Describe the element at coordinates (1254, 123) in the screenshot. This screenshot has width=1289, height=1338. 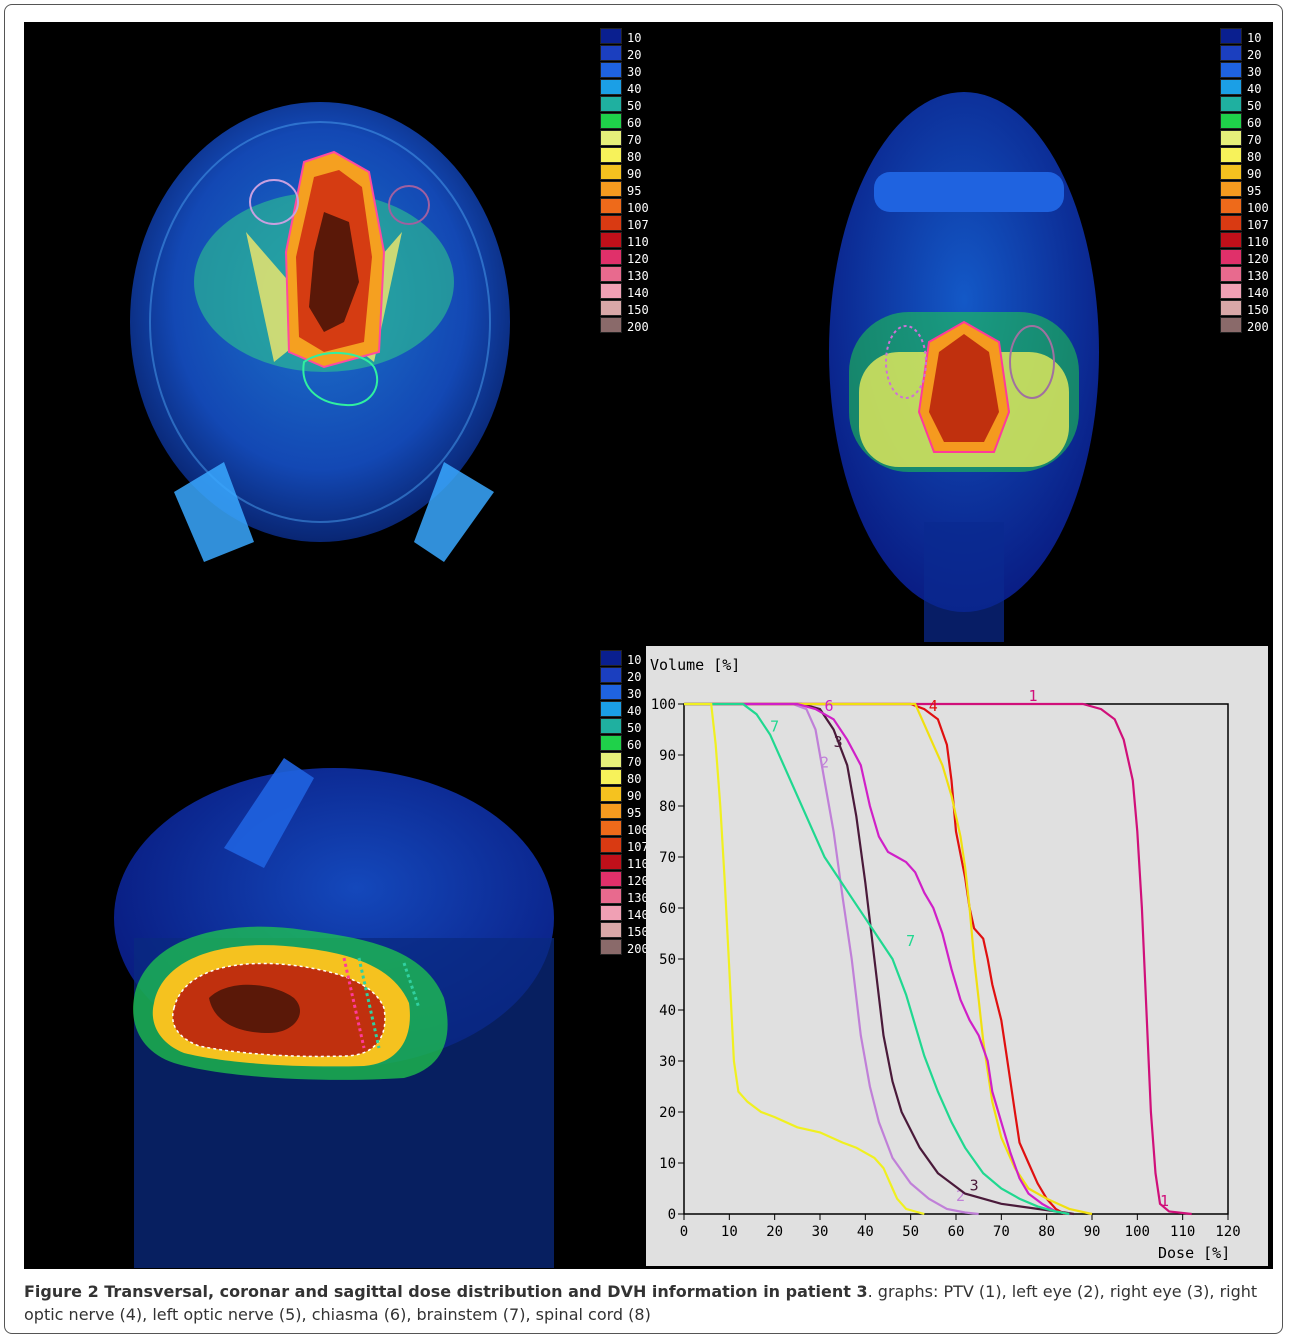
I see `legend-label: 60` at that location.